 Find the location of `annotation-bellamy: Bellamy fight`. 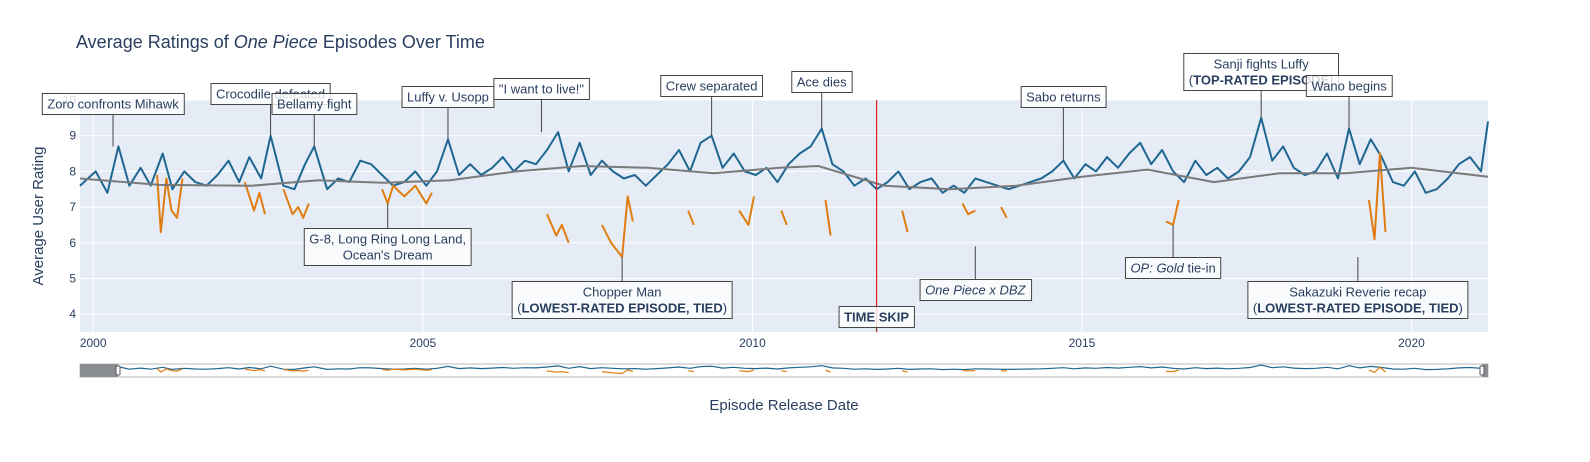

annotation-bellamy: Bellamy fight is located at coordinates (314, 120).